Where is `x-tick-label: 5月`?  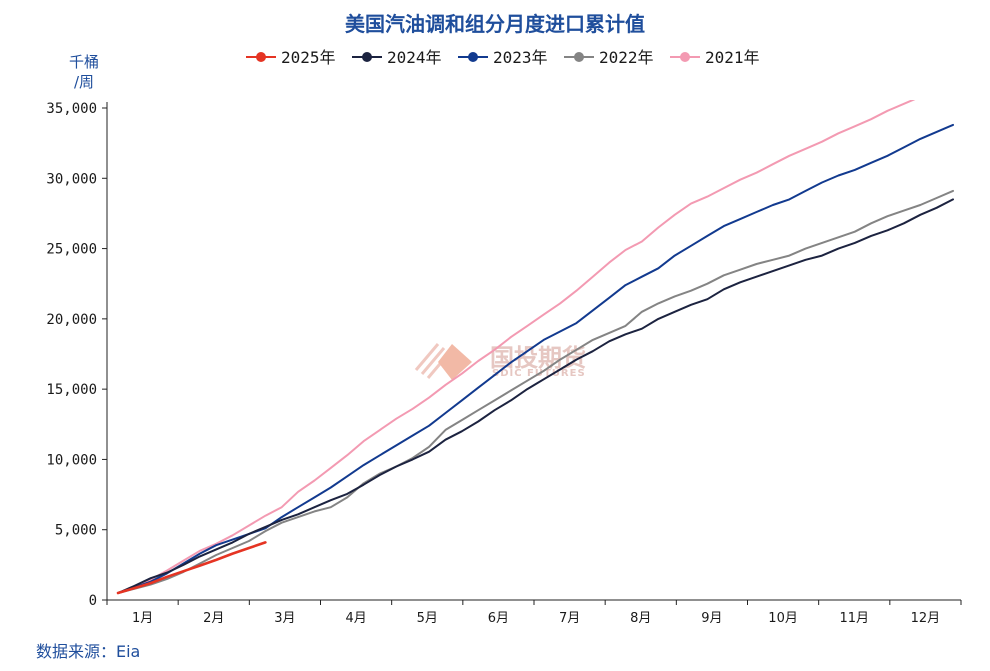 x-tick-label: 5月 is located at coordinates (427, 618).